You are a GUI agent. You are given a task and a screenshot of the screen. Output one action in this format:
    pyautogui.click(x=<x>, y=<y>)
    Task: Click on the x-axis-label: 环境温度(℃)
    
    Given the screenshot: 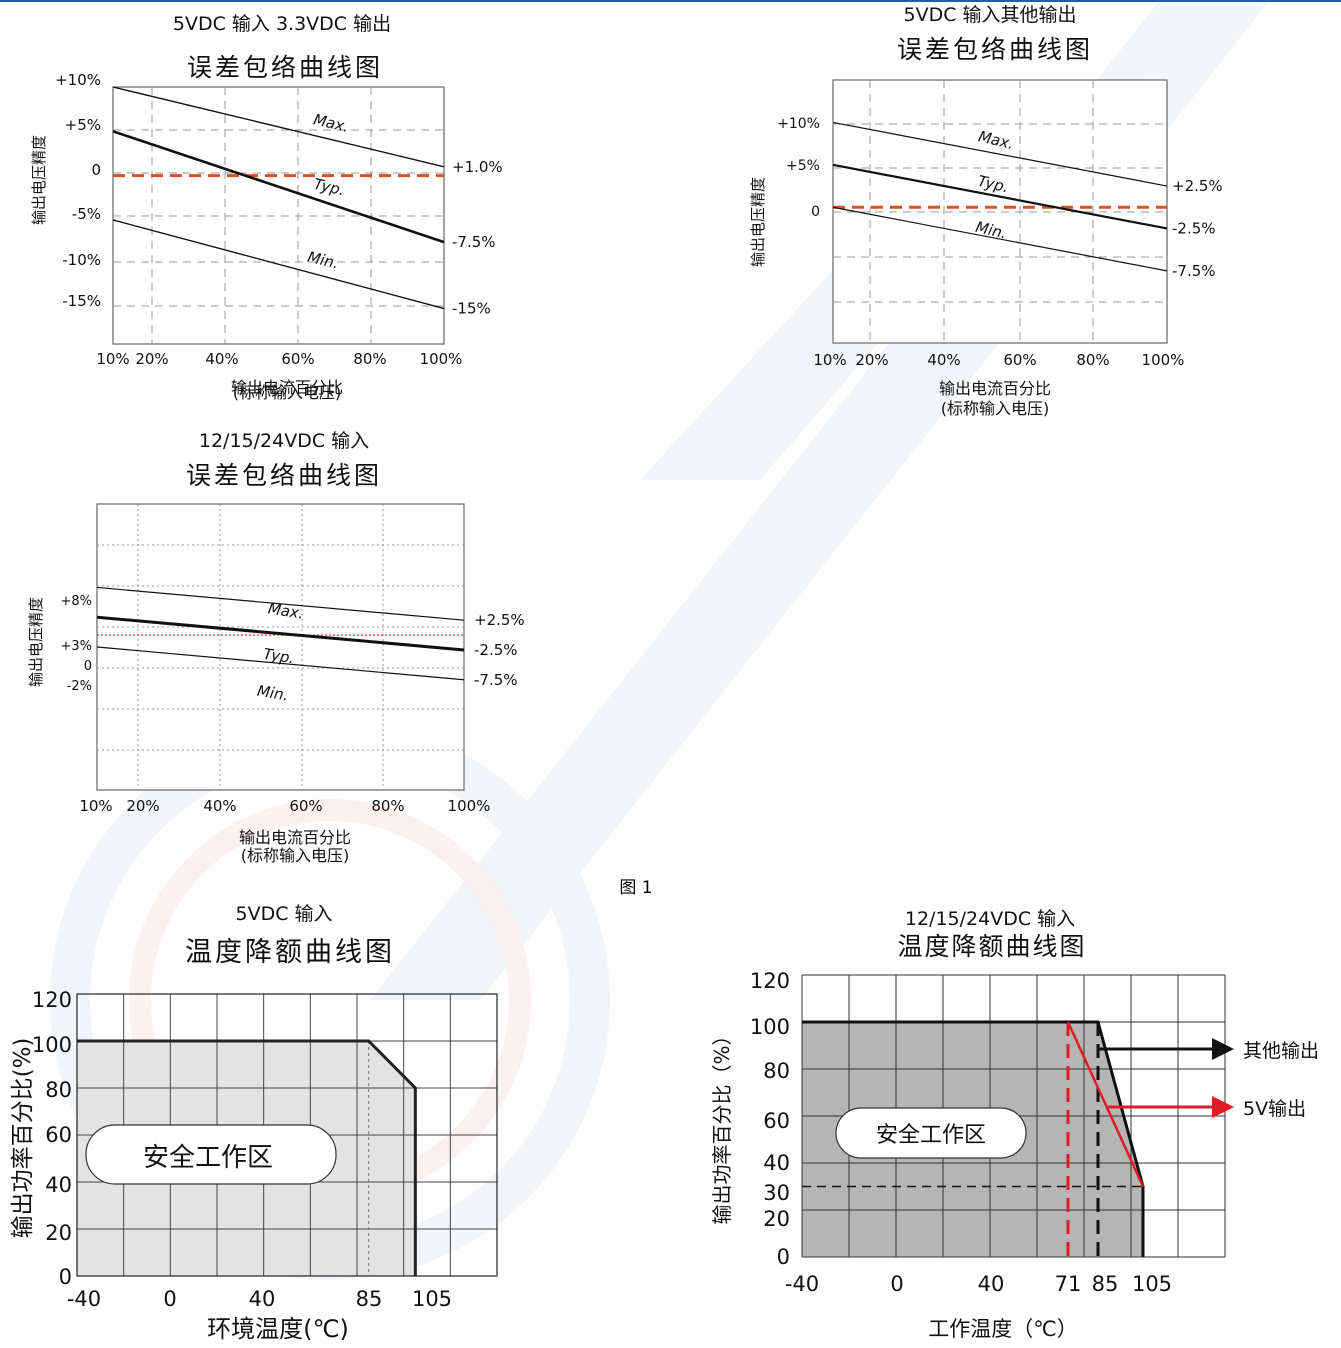 What is the action you would take?
    pyautogui.click(x=278, y=1329)
    